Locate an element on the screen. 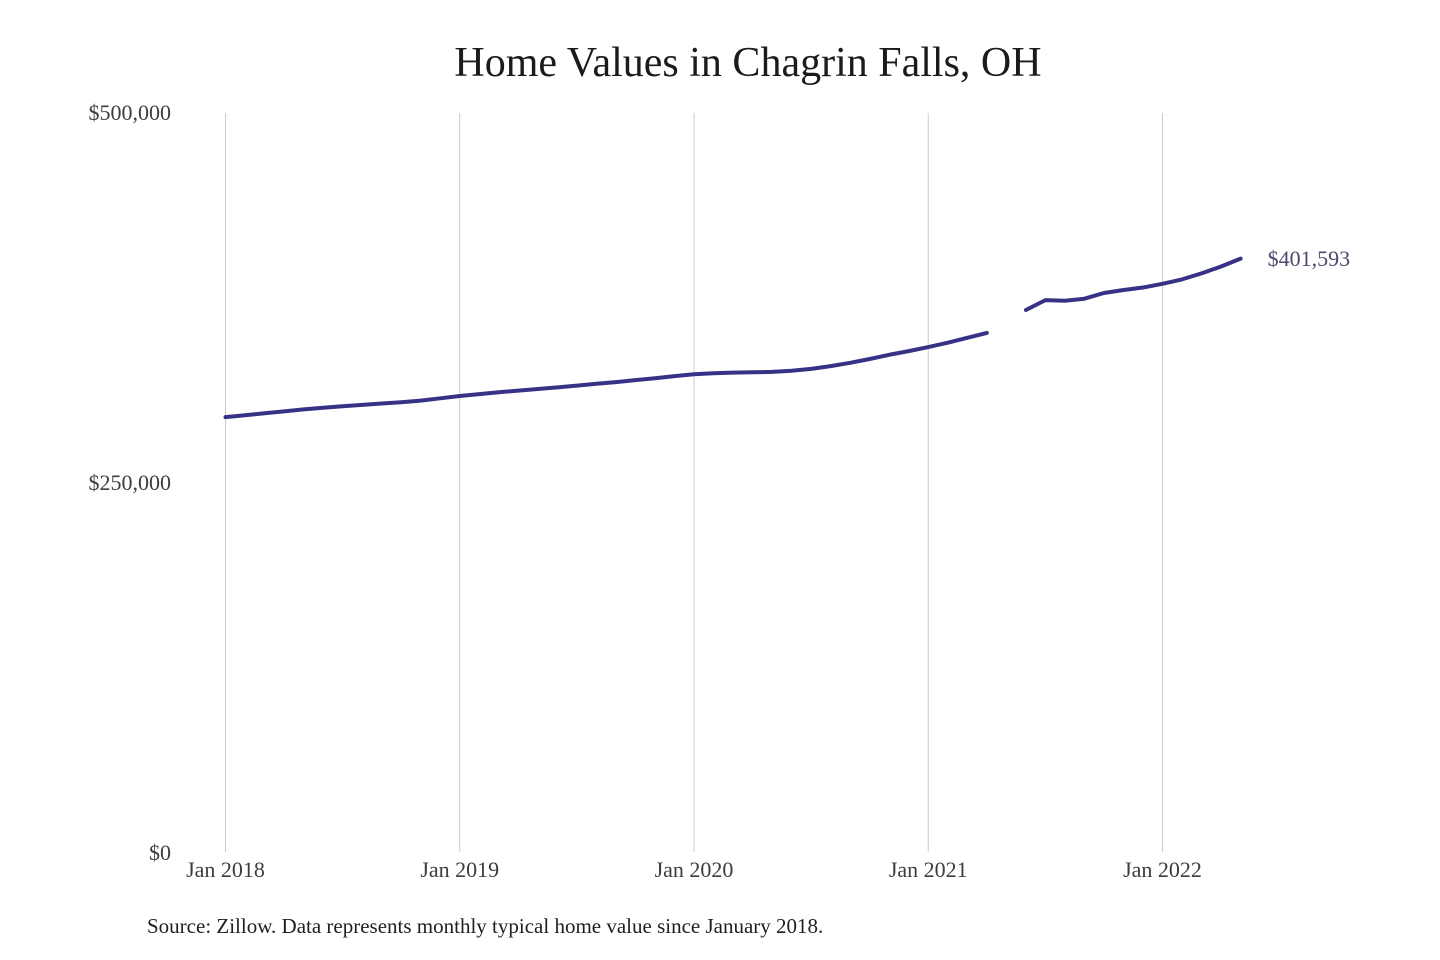 The width and height of the screenshot is (1440, 960). y-axis-tick-label: $500,000 is located at coordinates (130, 112).